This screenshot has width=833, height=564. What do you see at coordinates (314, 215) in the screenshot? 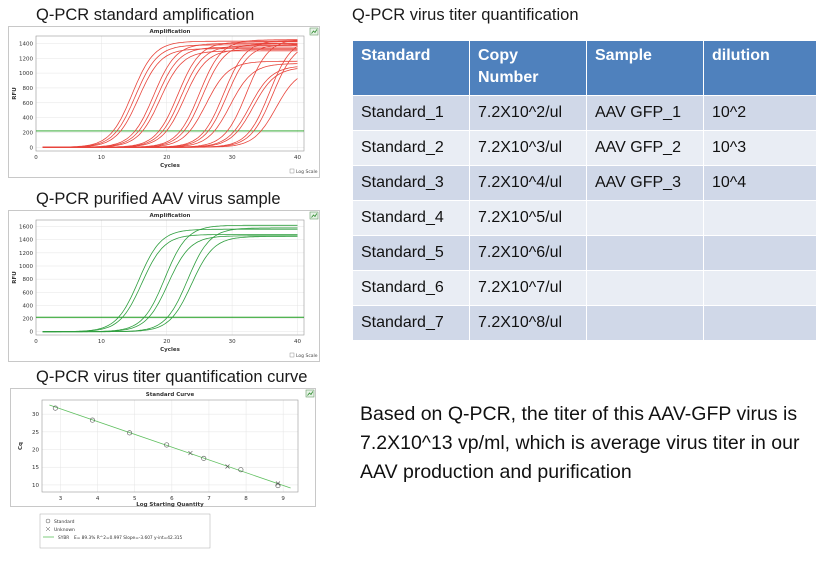
I see `chart-options-icon` at bounding box center [314, 215].